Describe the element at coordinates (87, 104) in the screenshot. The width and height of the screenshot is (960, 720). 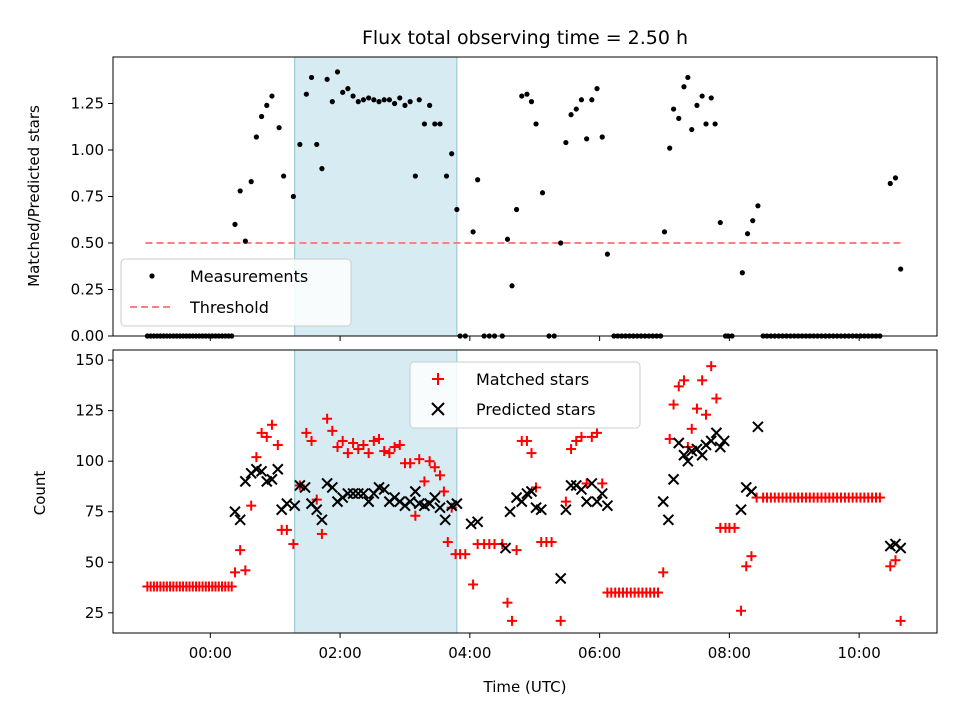
I see `y-tick-label: 1.25` at that location.